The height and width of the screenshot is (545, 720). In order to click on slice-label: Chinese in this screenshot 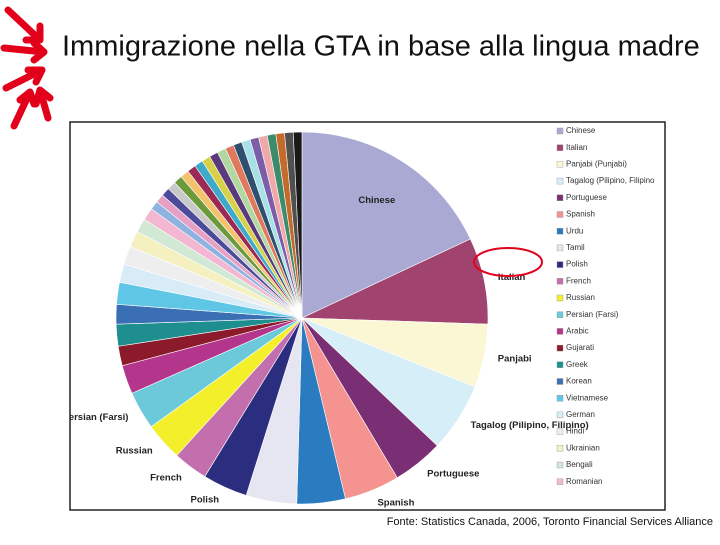, I will do `click(376, 200)`.